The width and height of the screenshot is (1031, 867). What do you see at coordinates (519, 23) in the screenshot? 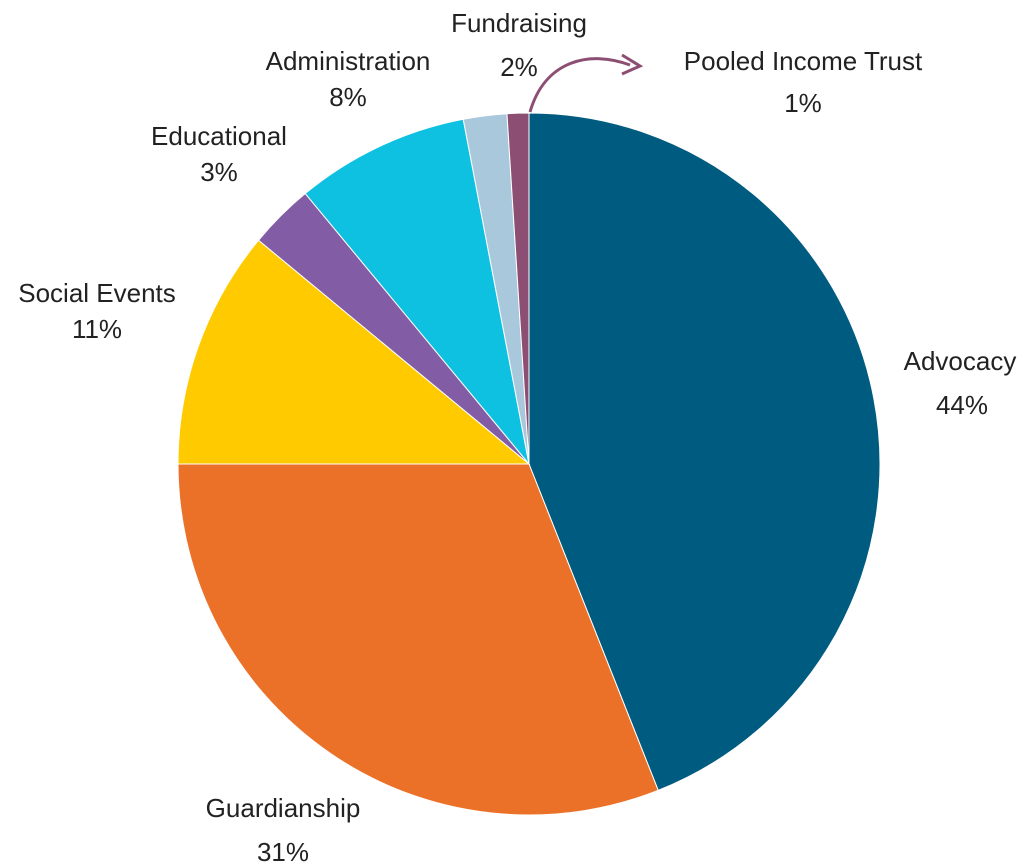
I see `slice-label-fundraising-name: Fundraising` at bounding box center [519, 23].